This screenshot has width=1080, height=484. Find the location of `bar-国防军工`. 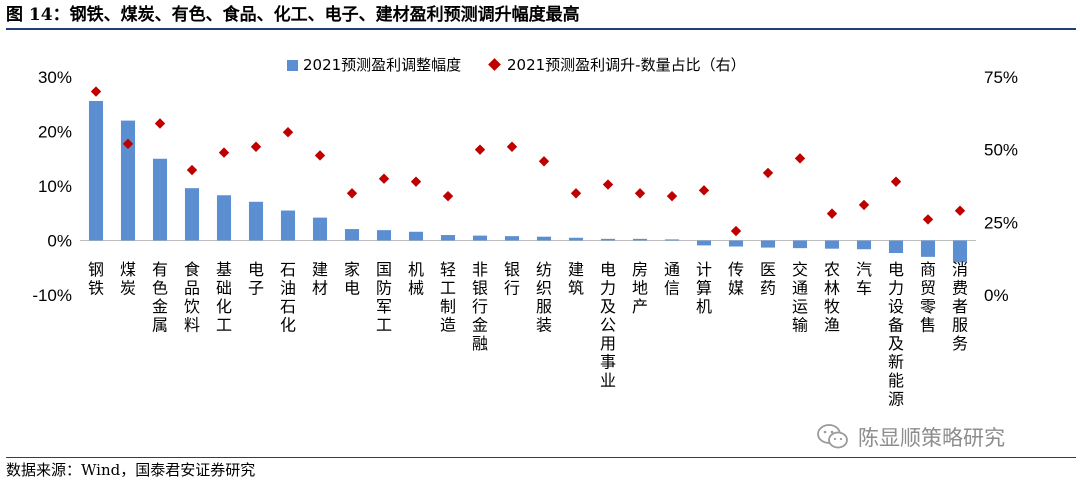

bar-国防军工 is located at coordinates (384, 235).